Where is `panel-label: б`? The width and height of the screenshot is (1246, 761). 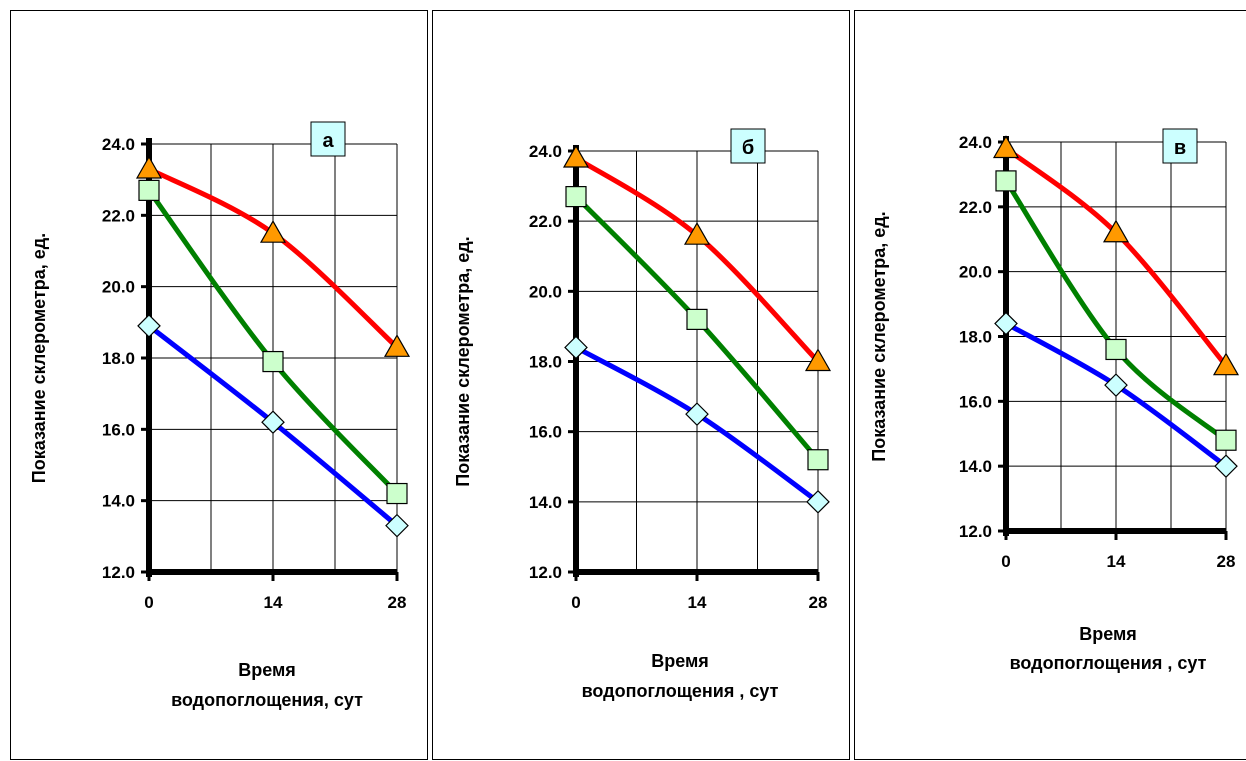
panel-label: б is located at coordinates (748, 148).